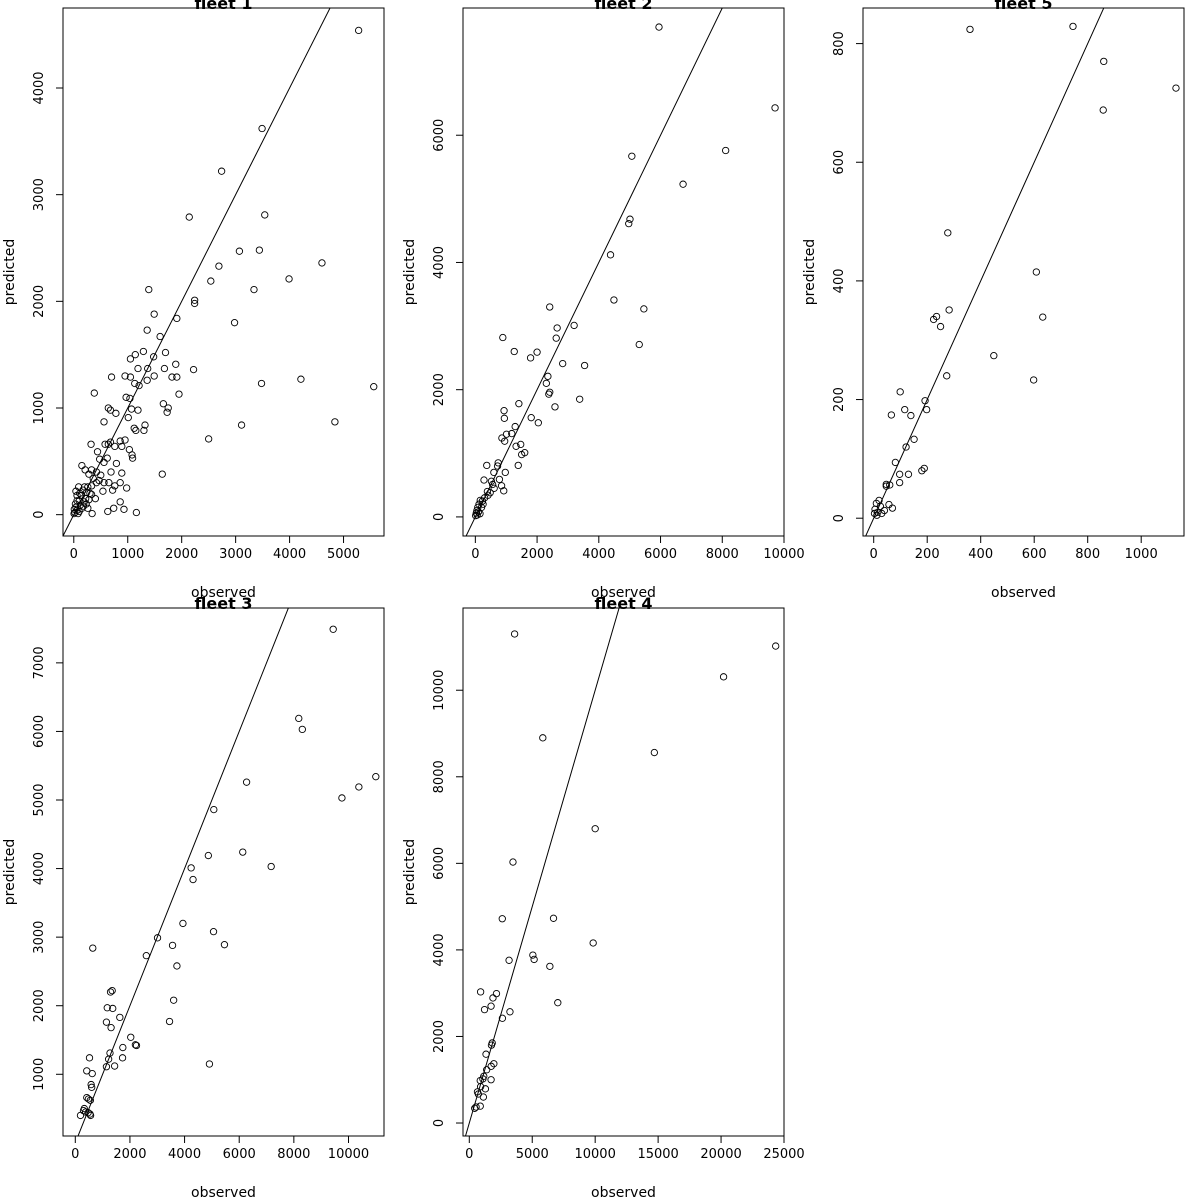  What do you see at coordinates (439, 863) in the screenshot?
I see `y-tick-label: 6000` at bounding box center [439, 863].